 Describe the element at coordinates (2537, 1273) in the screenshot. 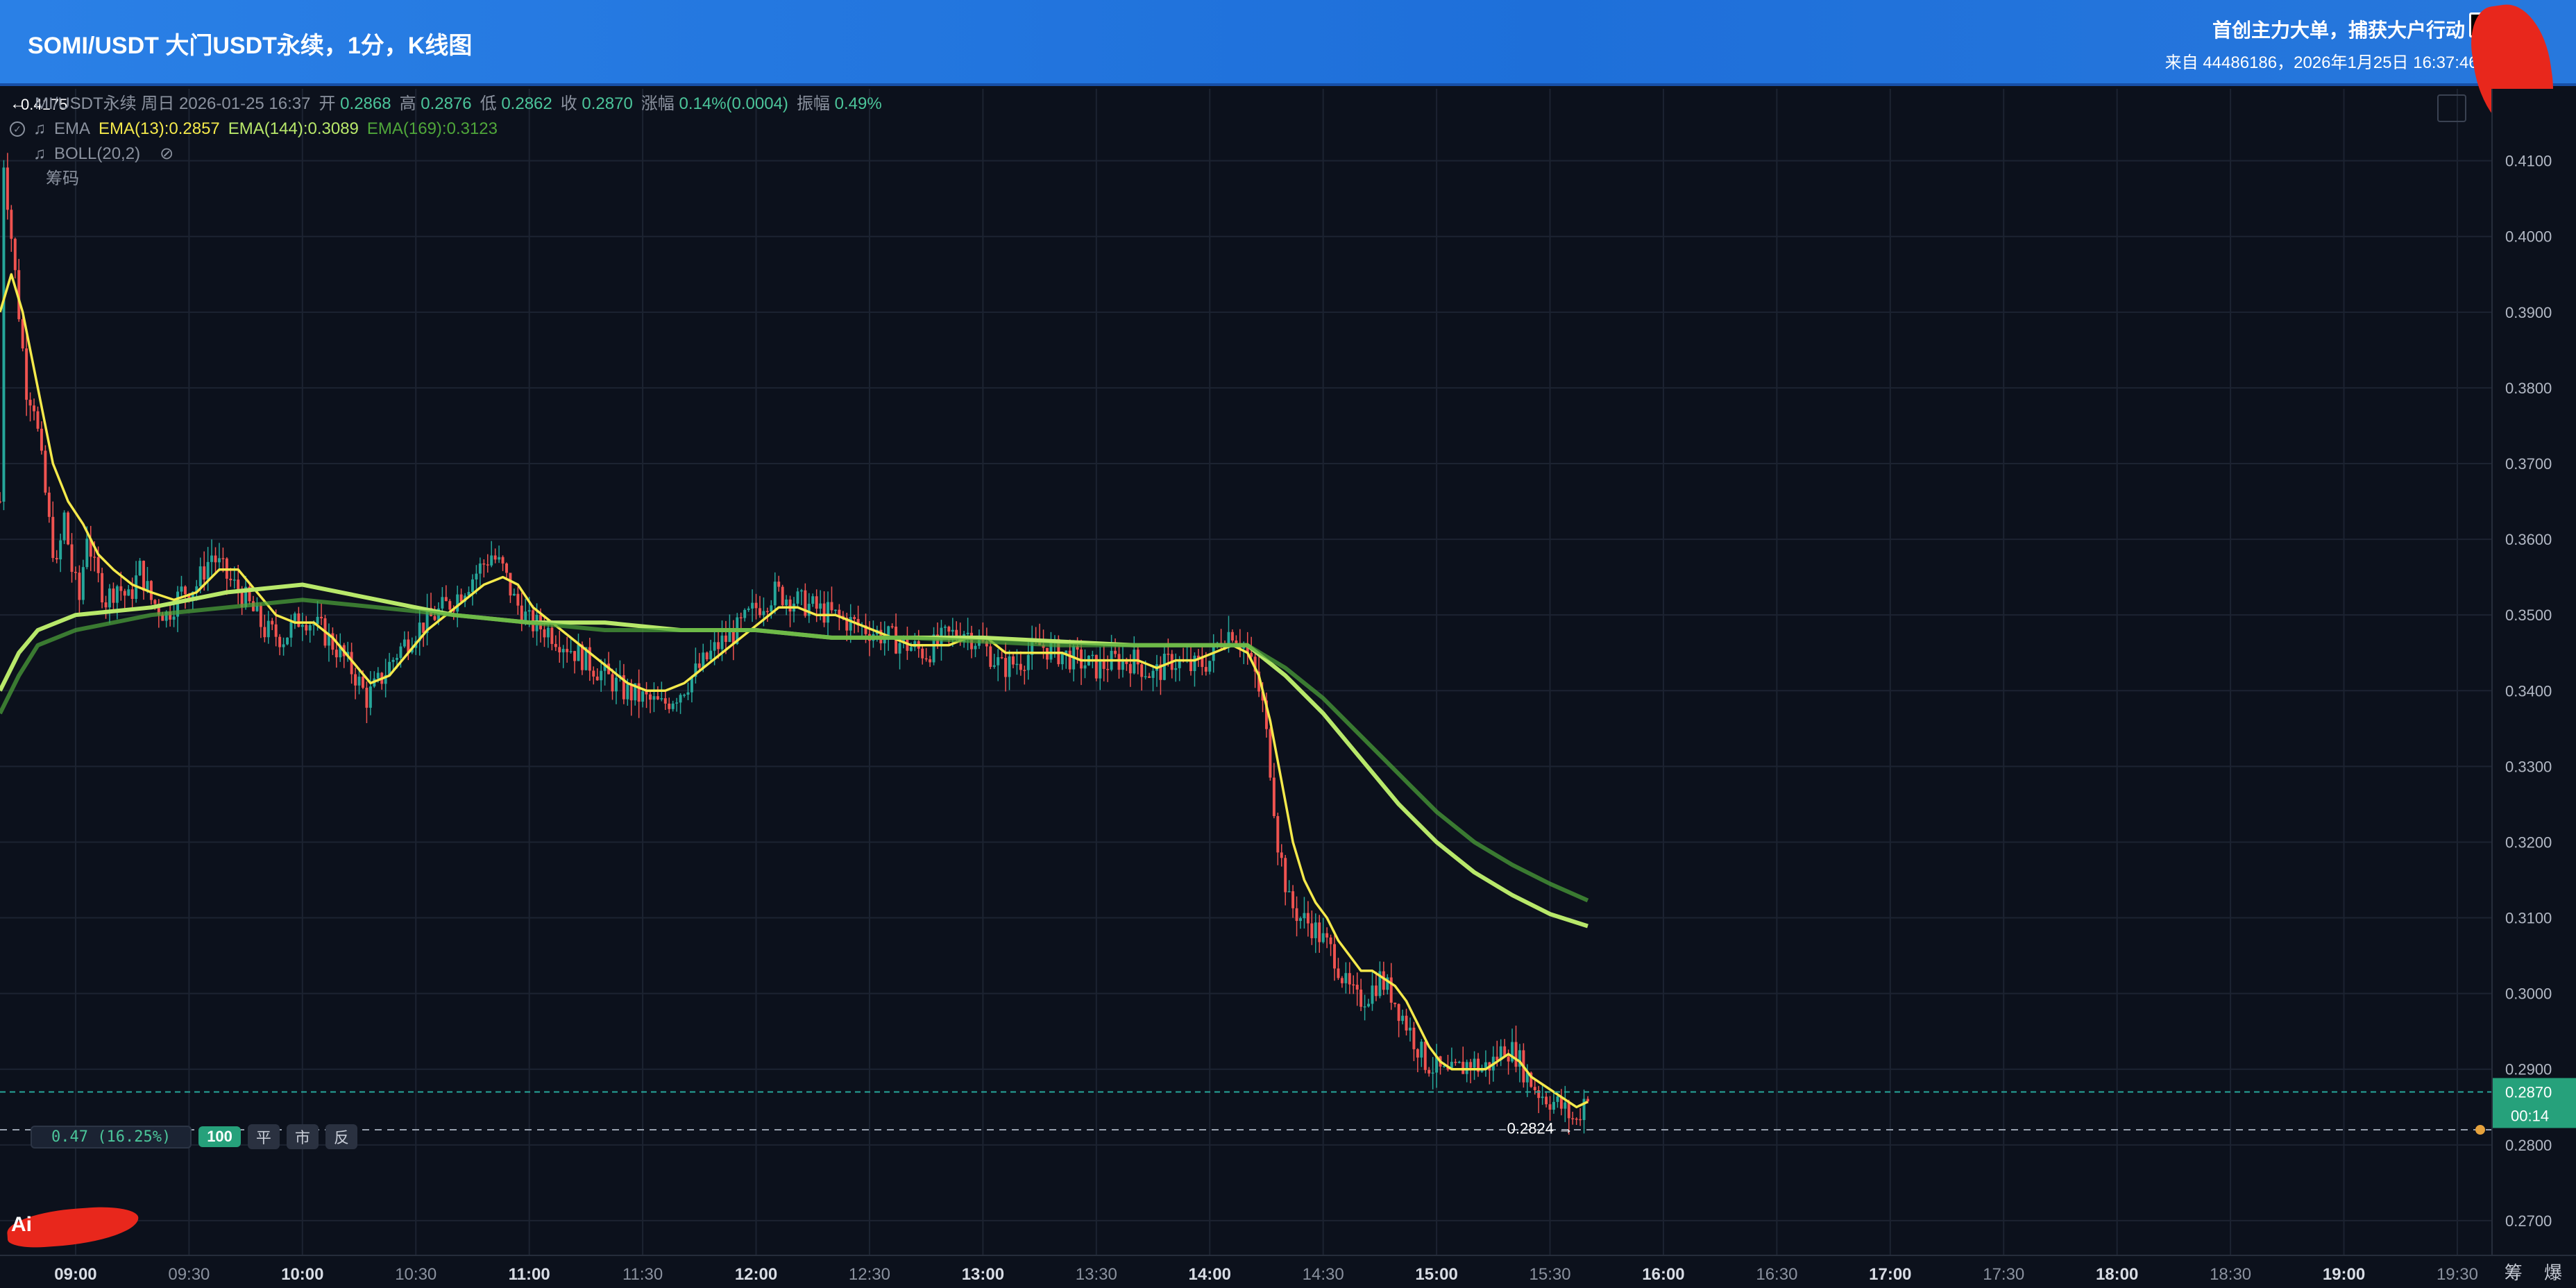

I see `corner-labels: 筹 爆` at that location.